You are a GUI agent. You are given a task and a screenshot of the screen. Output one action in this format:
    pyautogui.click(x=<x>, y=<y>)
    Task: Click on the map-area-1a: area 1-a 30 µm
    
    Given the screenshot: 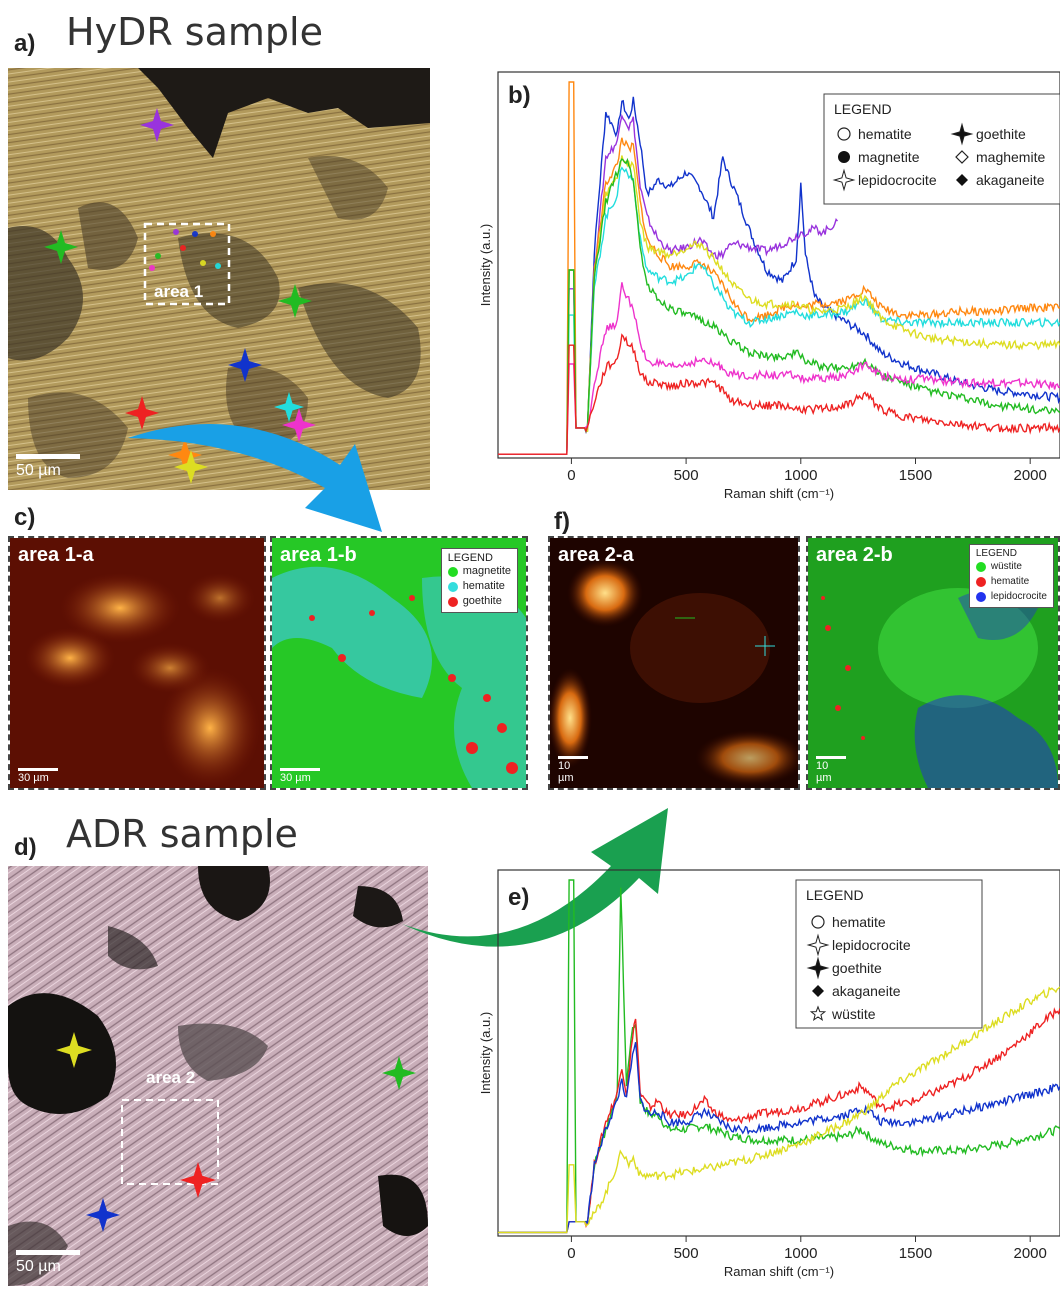 What is the action you would take?
    pyautogui.click(x=137, y=663)
    